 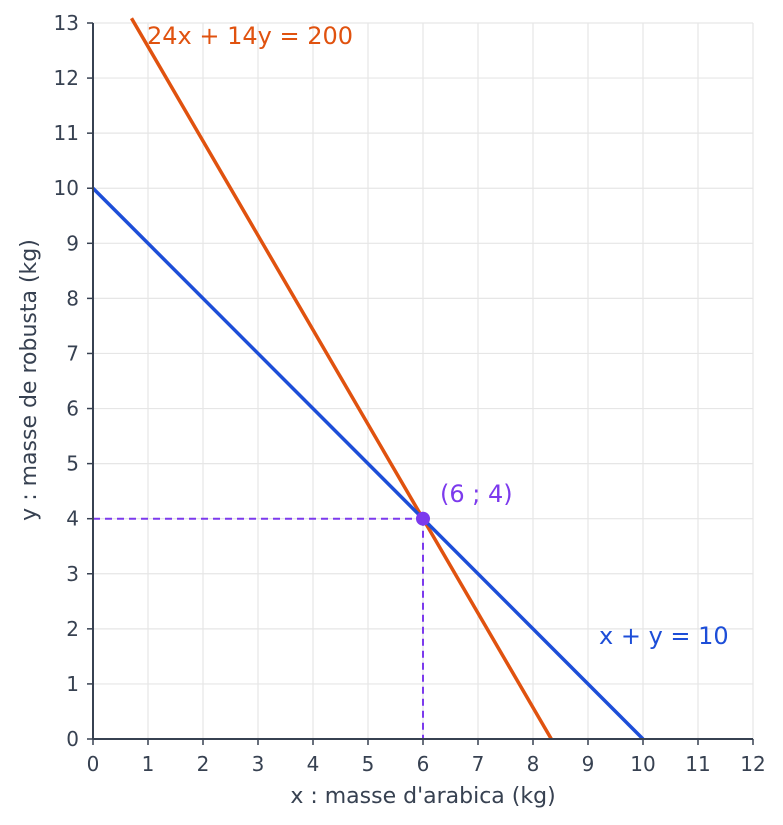 I want to click on y-axis-title: y : masse de robusta (kg), so click(x=29, y=380).